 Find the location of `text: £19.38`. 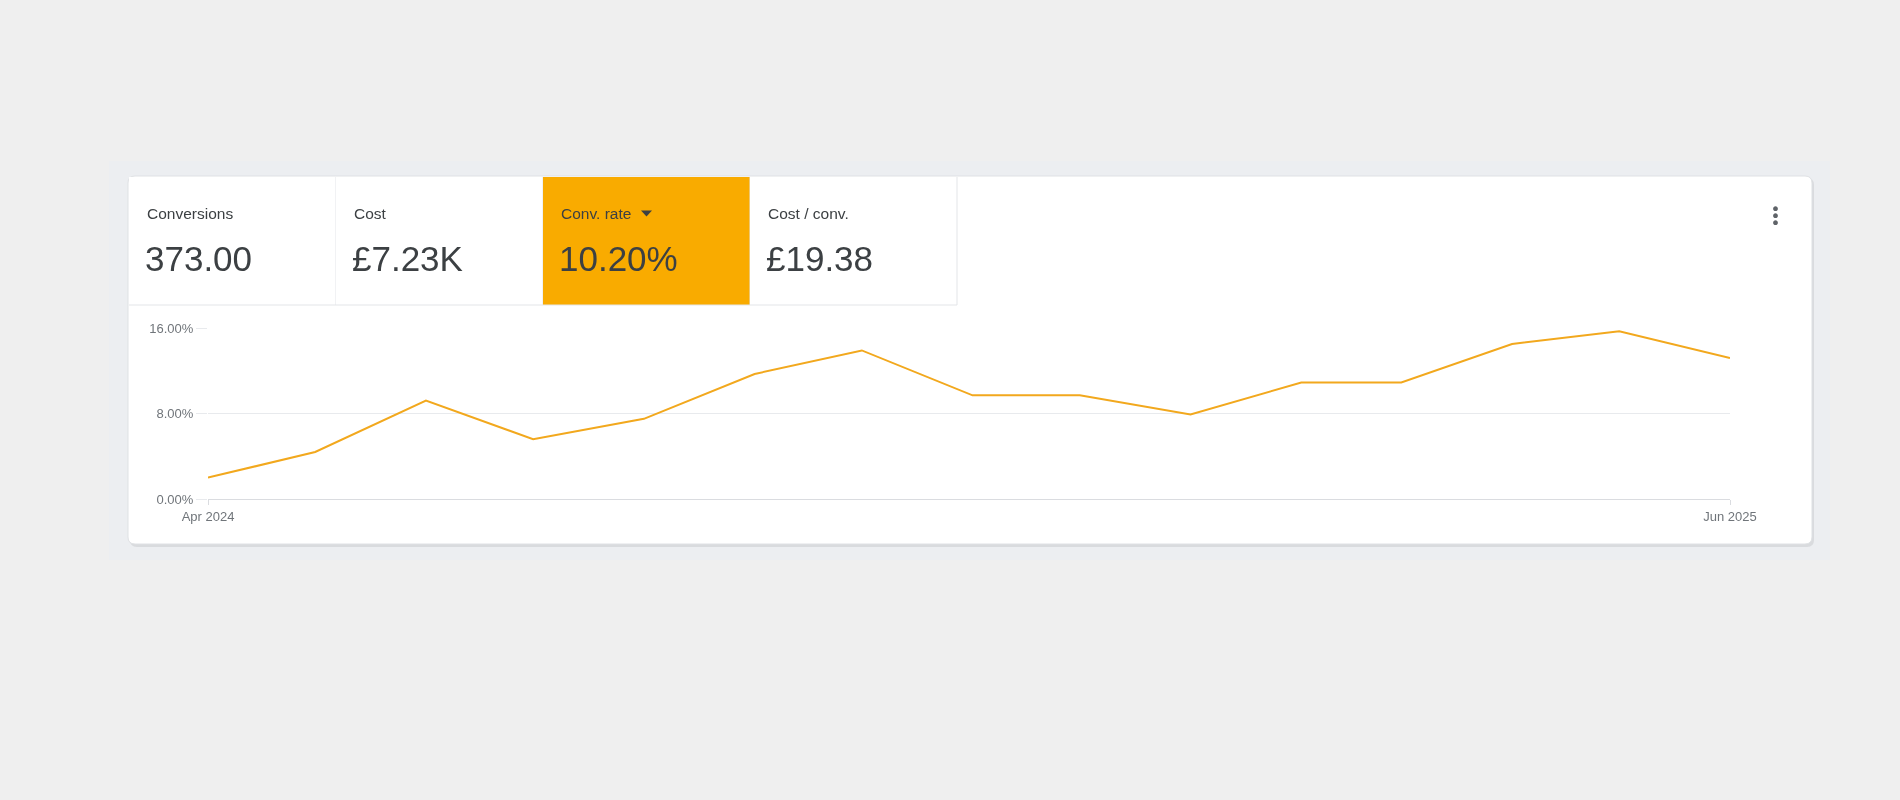

text: £19.38 is located at coordinates (820, 258).